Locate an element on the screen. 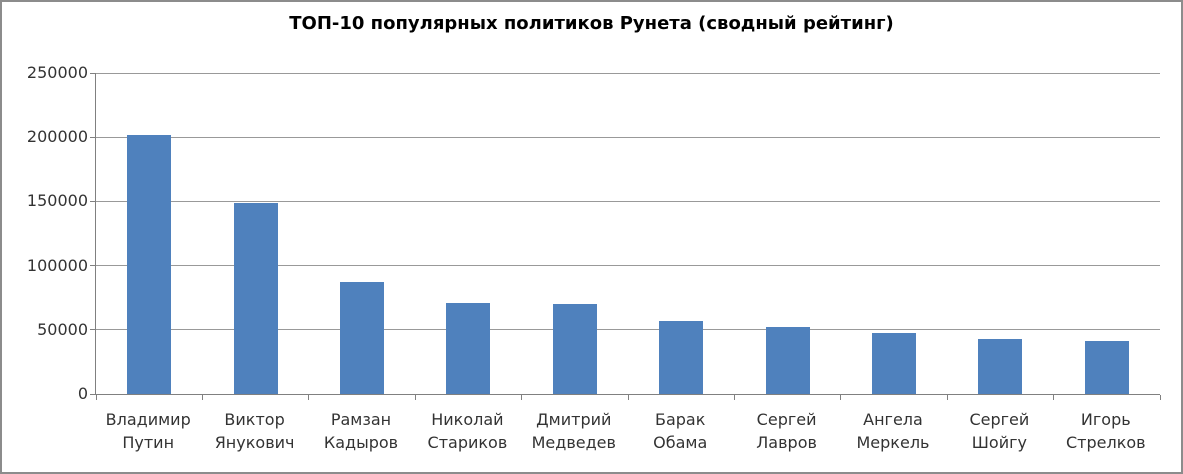 Image resolution: width=1183 pixels, height=474 pixels. y-axis-label: 100000 is located at coordinates (57, 265).